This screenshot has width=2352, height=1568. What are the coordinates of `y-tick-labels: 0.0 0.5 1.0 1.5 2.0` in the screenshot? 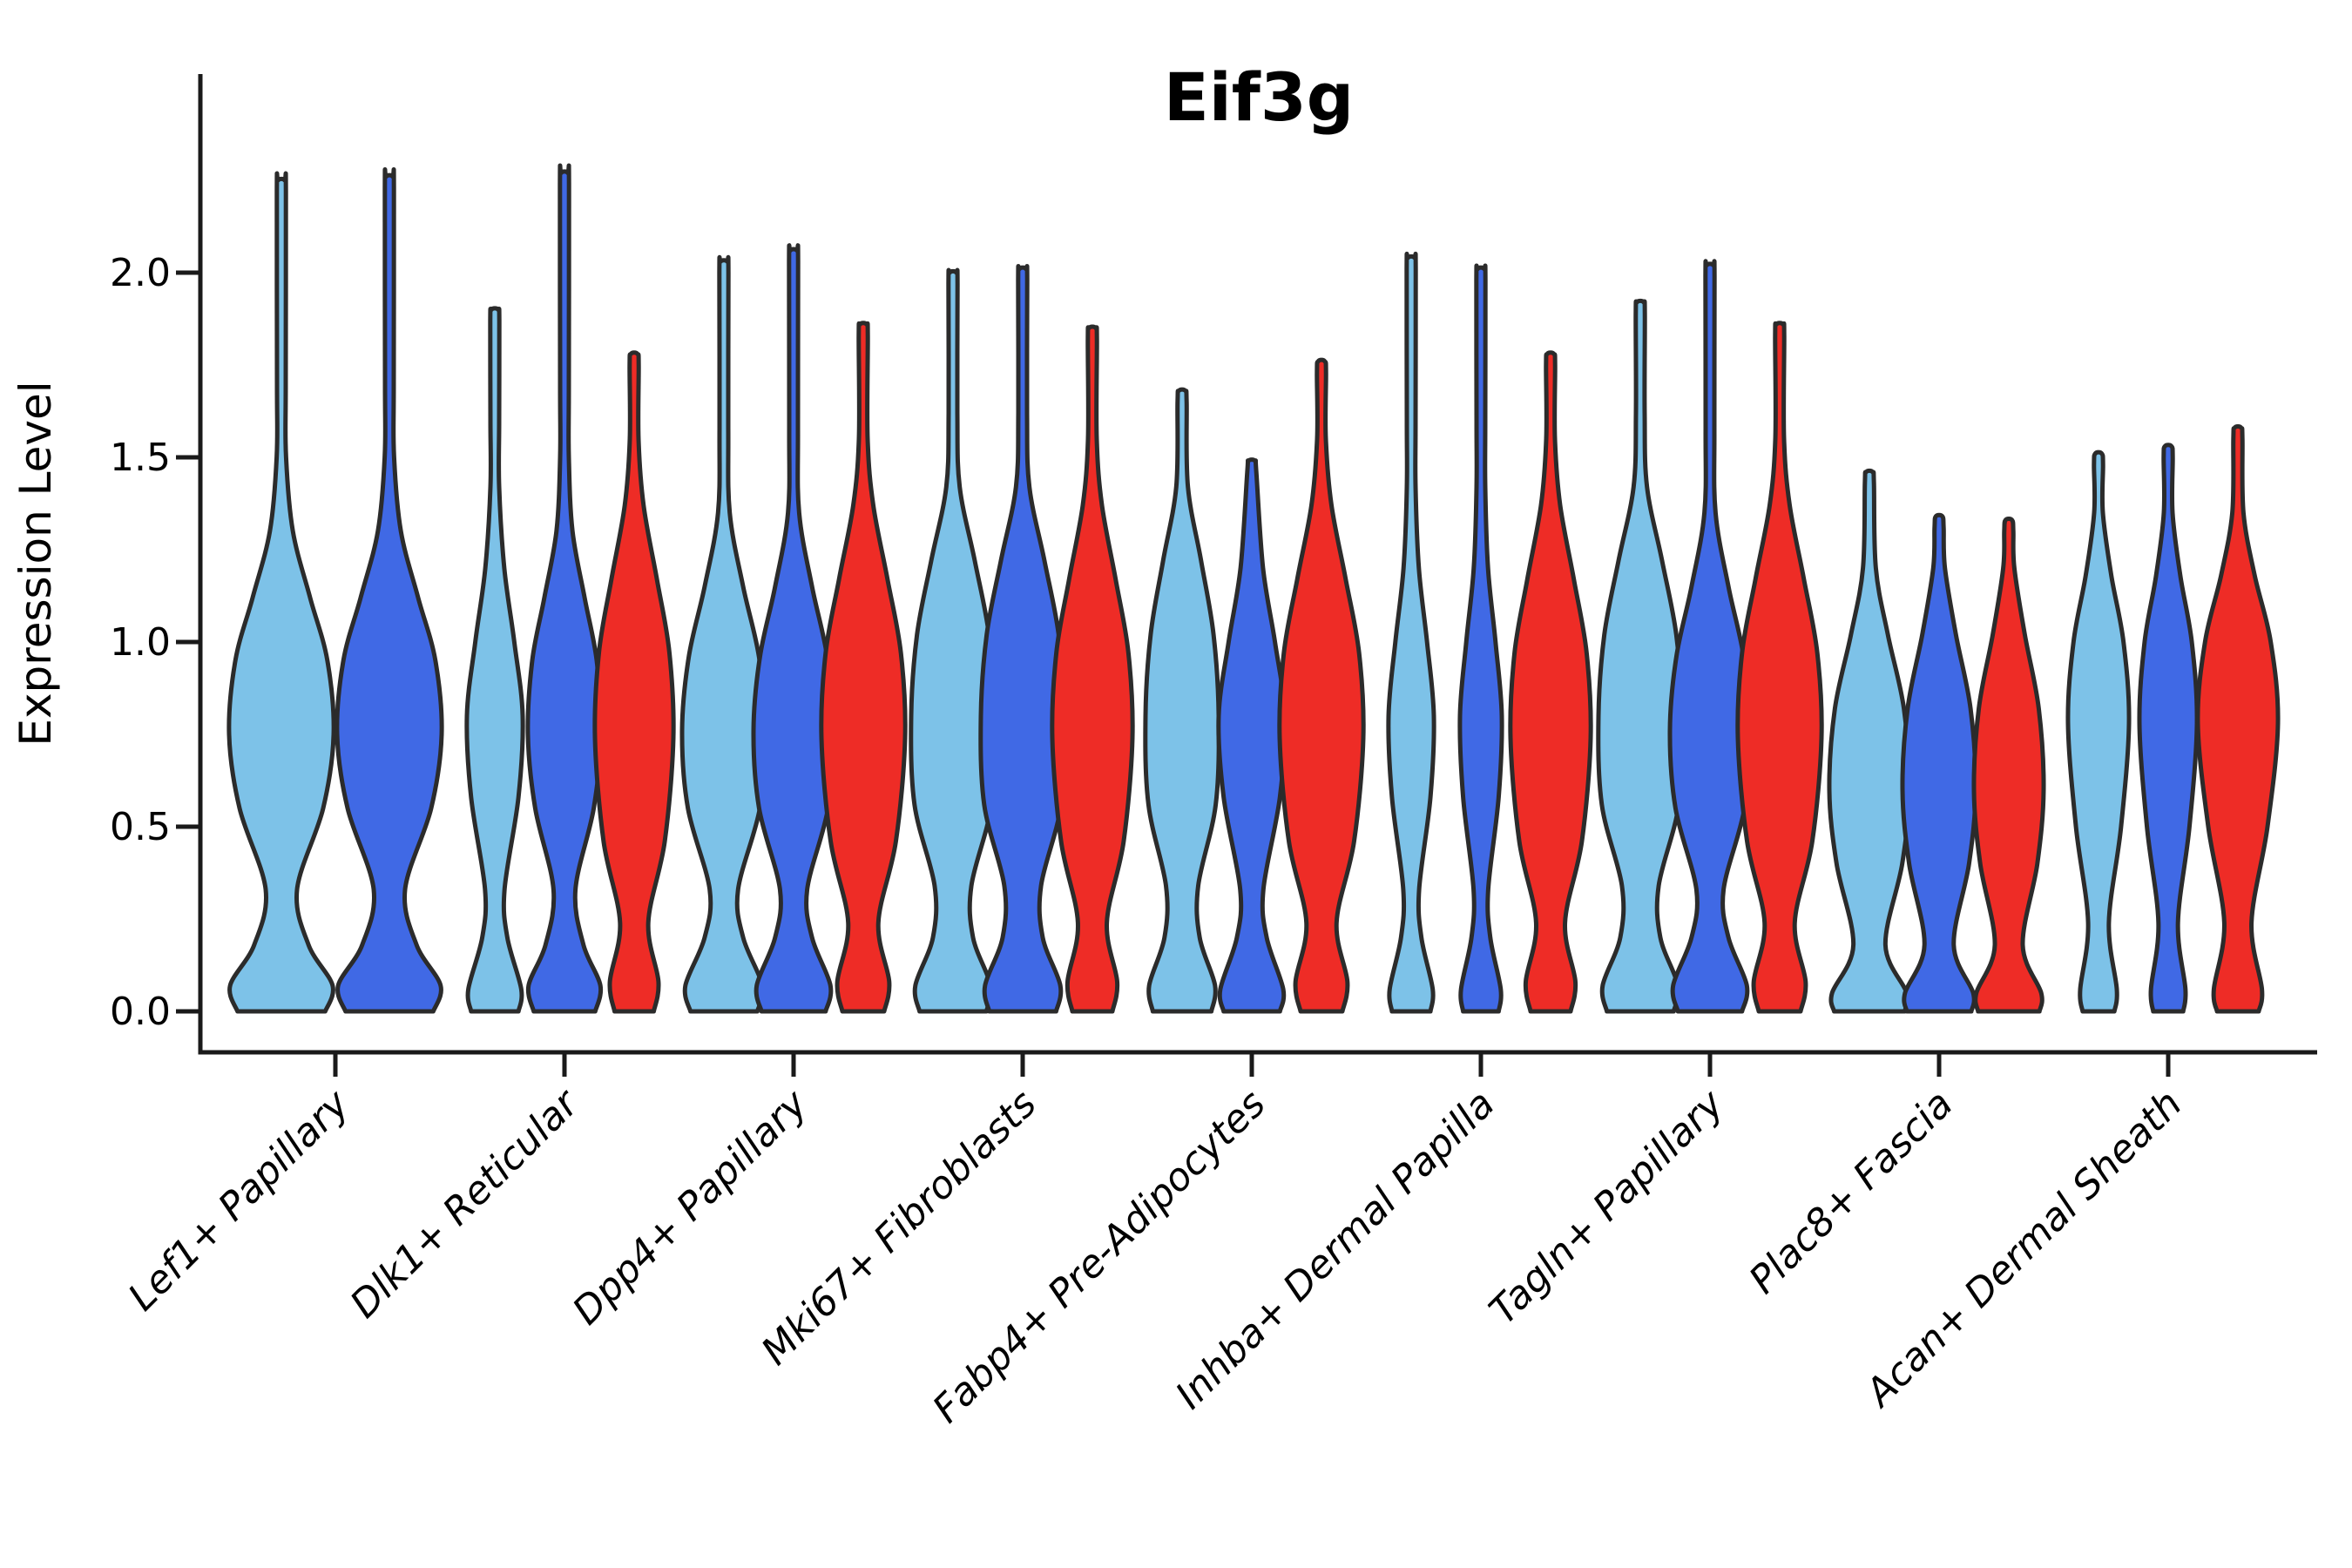 It's located at (140, 642).